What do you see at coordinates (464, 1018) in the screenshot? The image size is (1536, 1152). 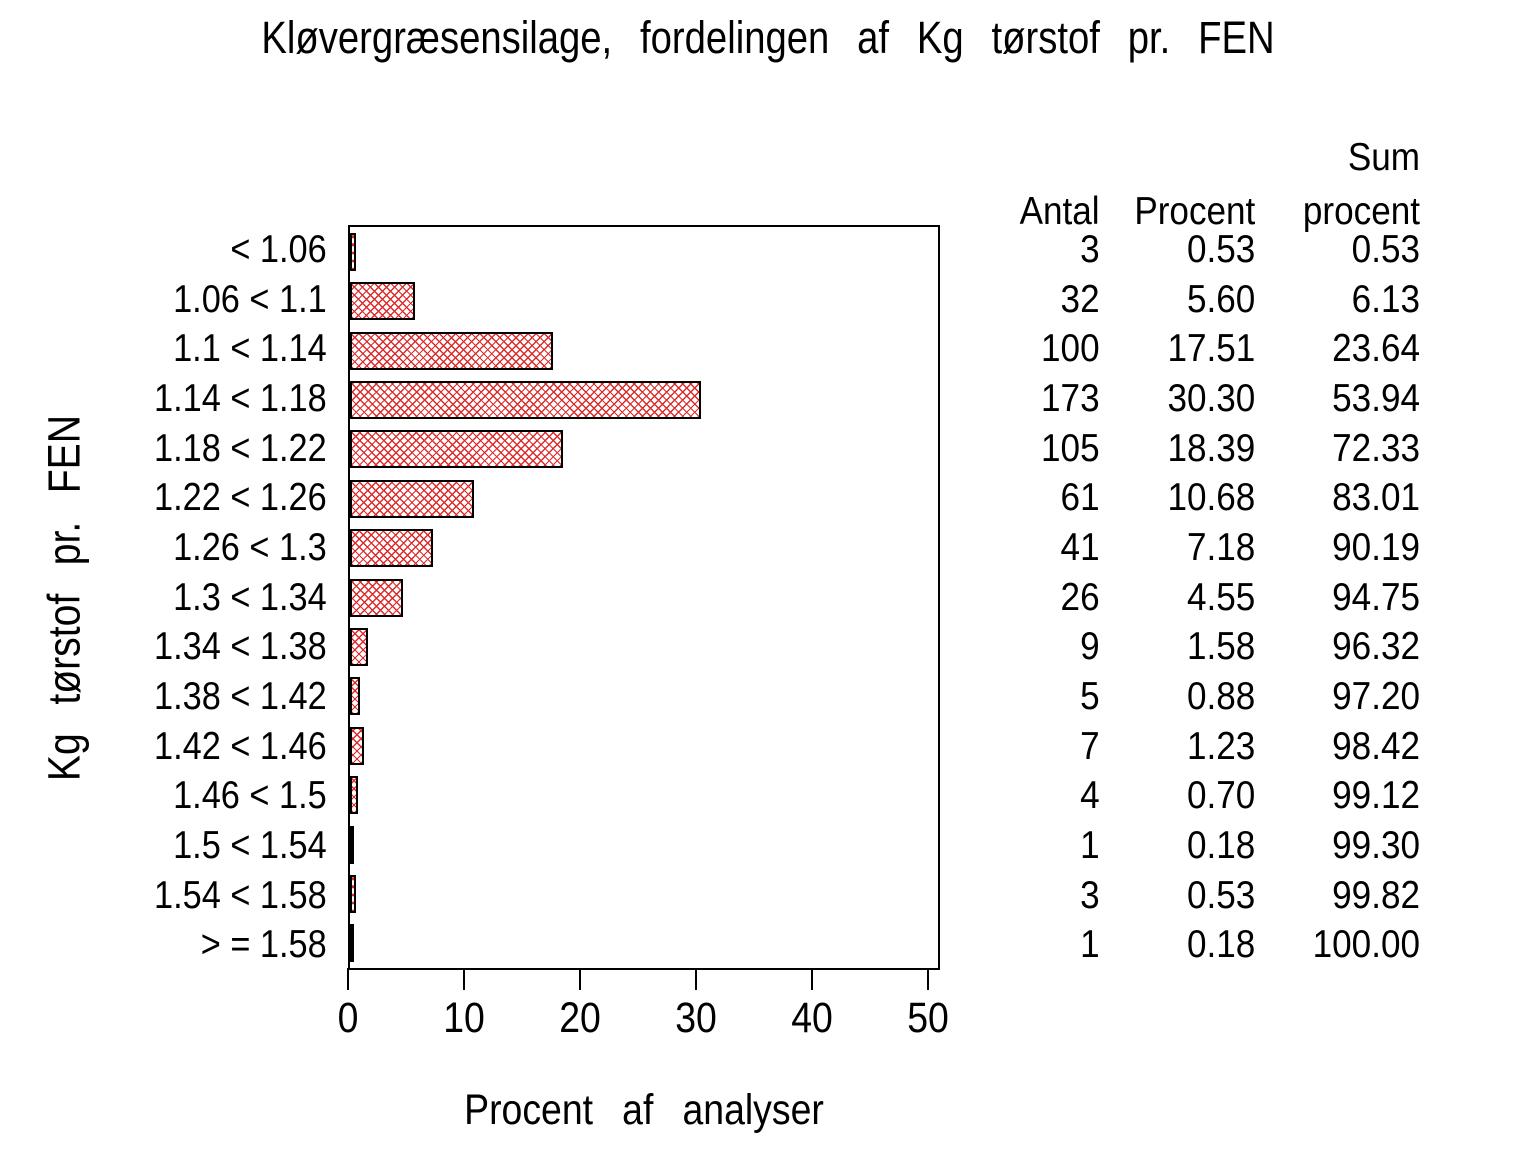 I see `x-tick-label: 10` at bounding box center [464, 1018].